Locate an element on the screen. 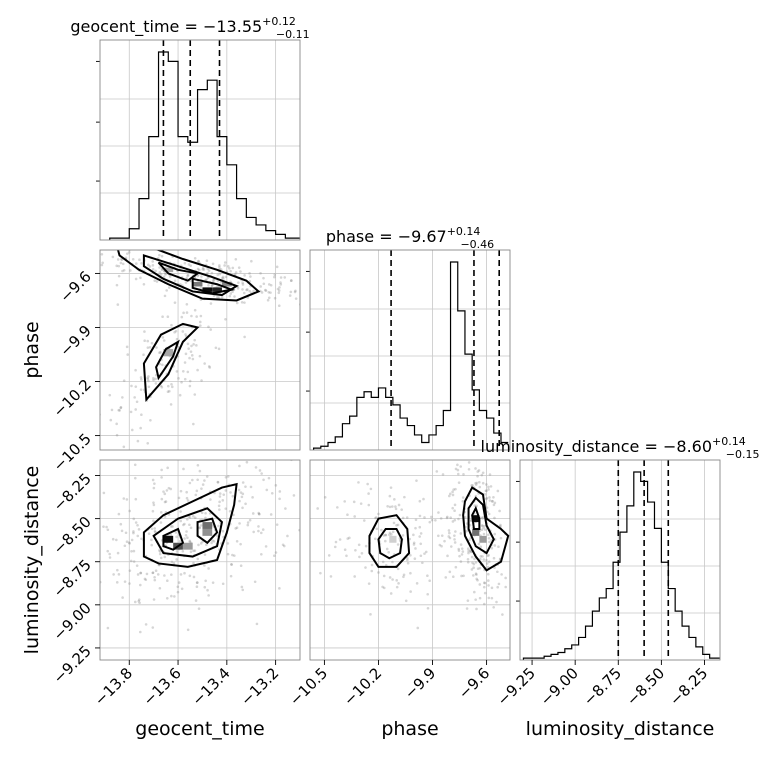  panel-content is located at coordinates (214, 550).